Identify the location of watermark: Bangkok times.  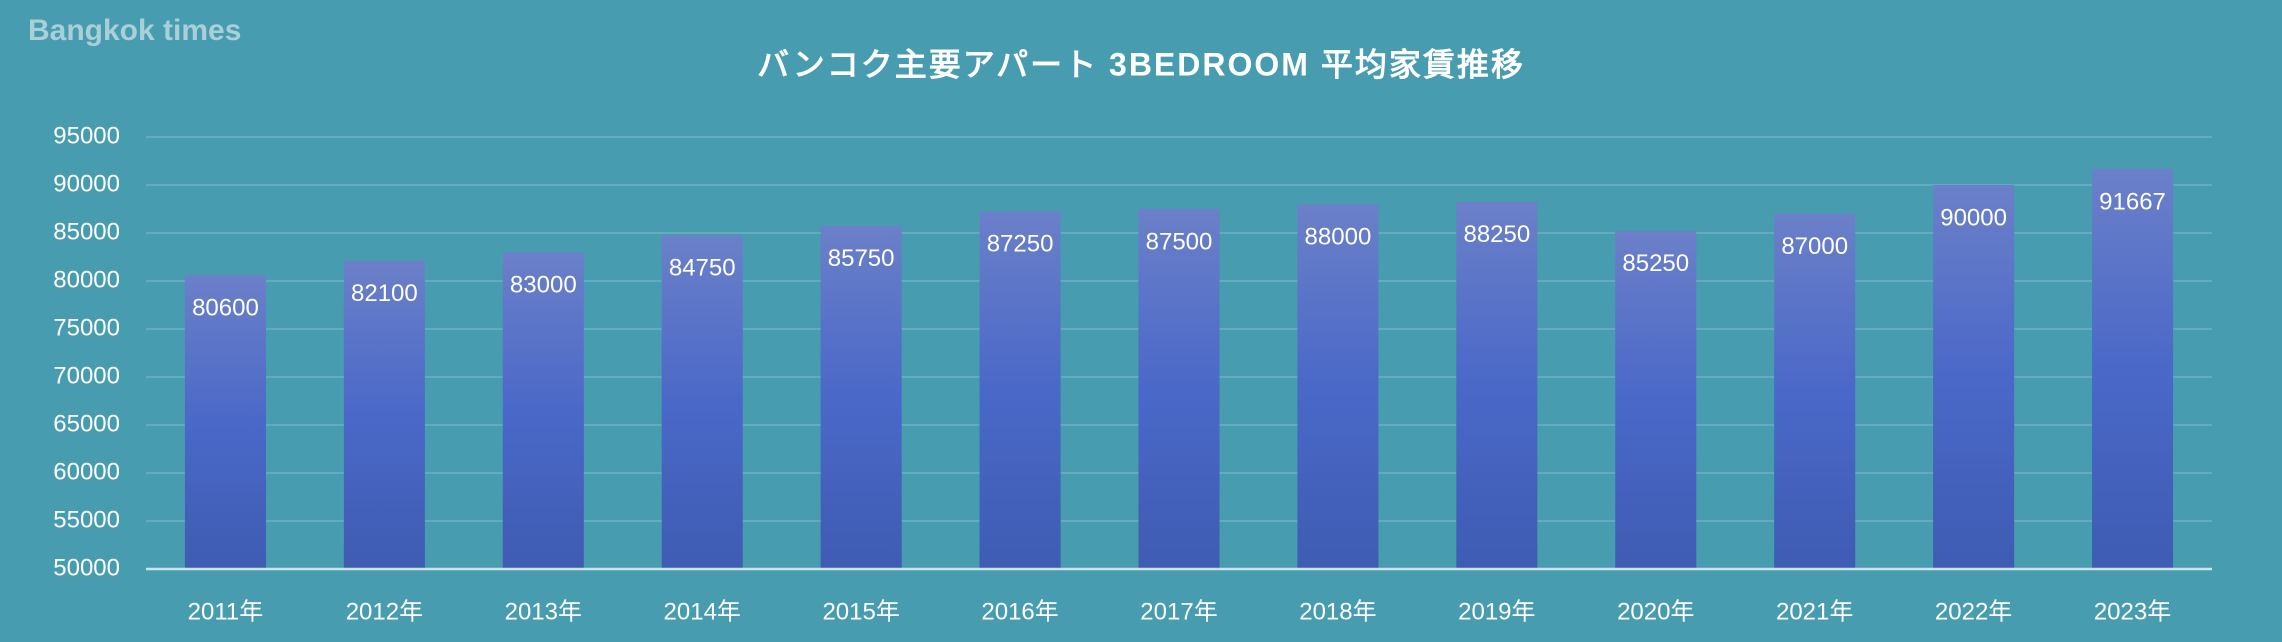
(134, 30).